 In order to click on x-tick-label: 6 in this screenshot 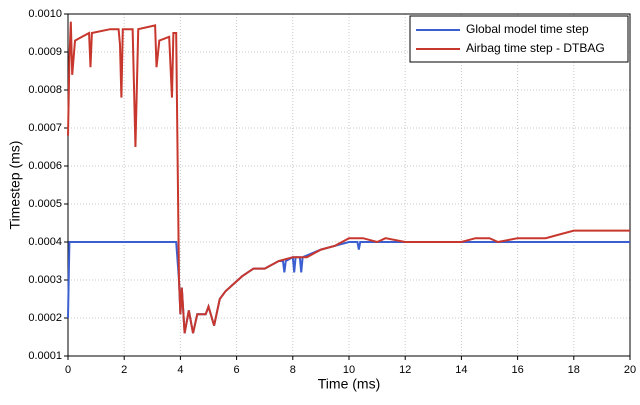, I will do `click(237, 370)`.